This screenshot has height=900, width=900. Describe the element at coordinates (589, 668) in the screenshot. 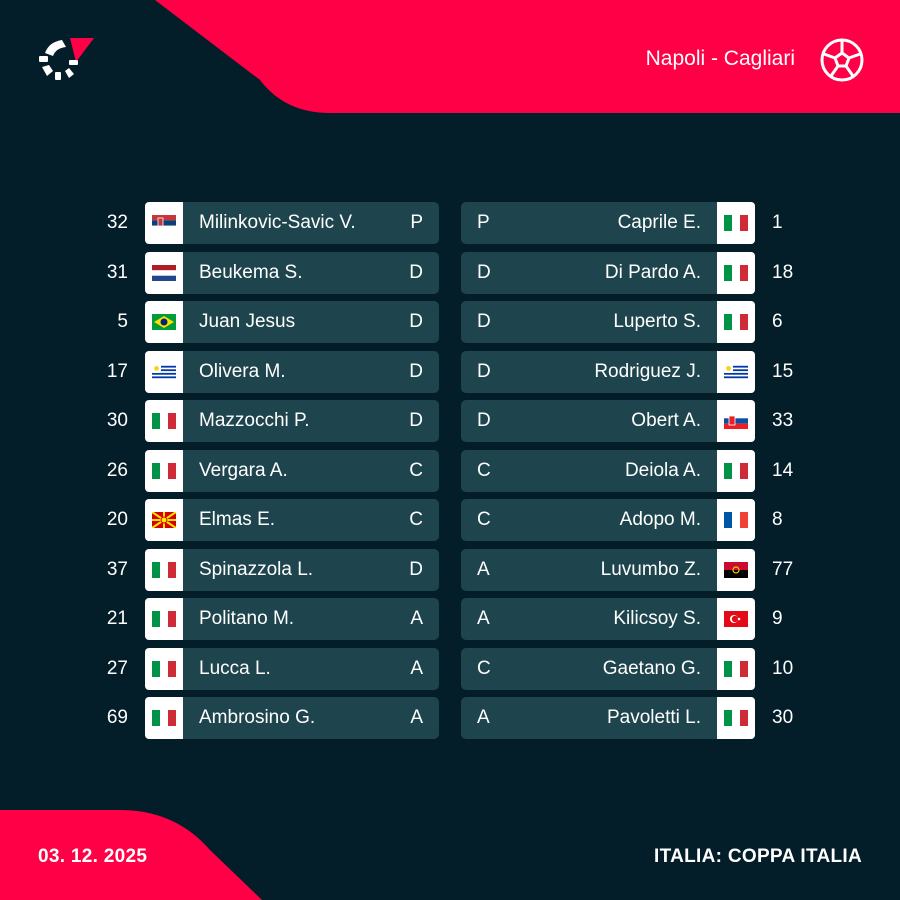

I see `player-box: C Gaetano G.` at that location.